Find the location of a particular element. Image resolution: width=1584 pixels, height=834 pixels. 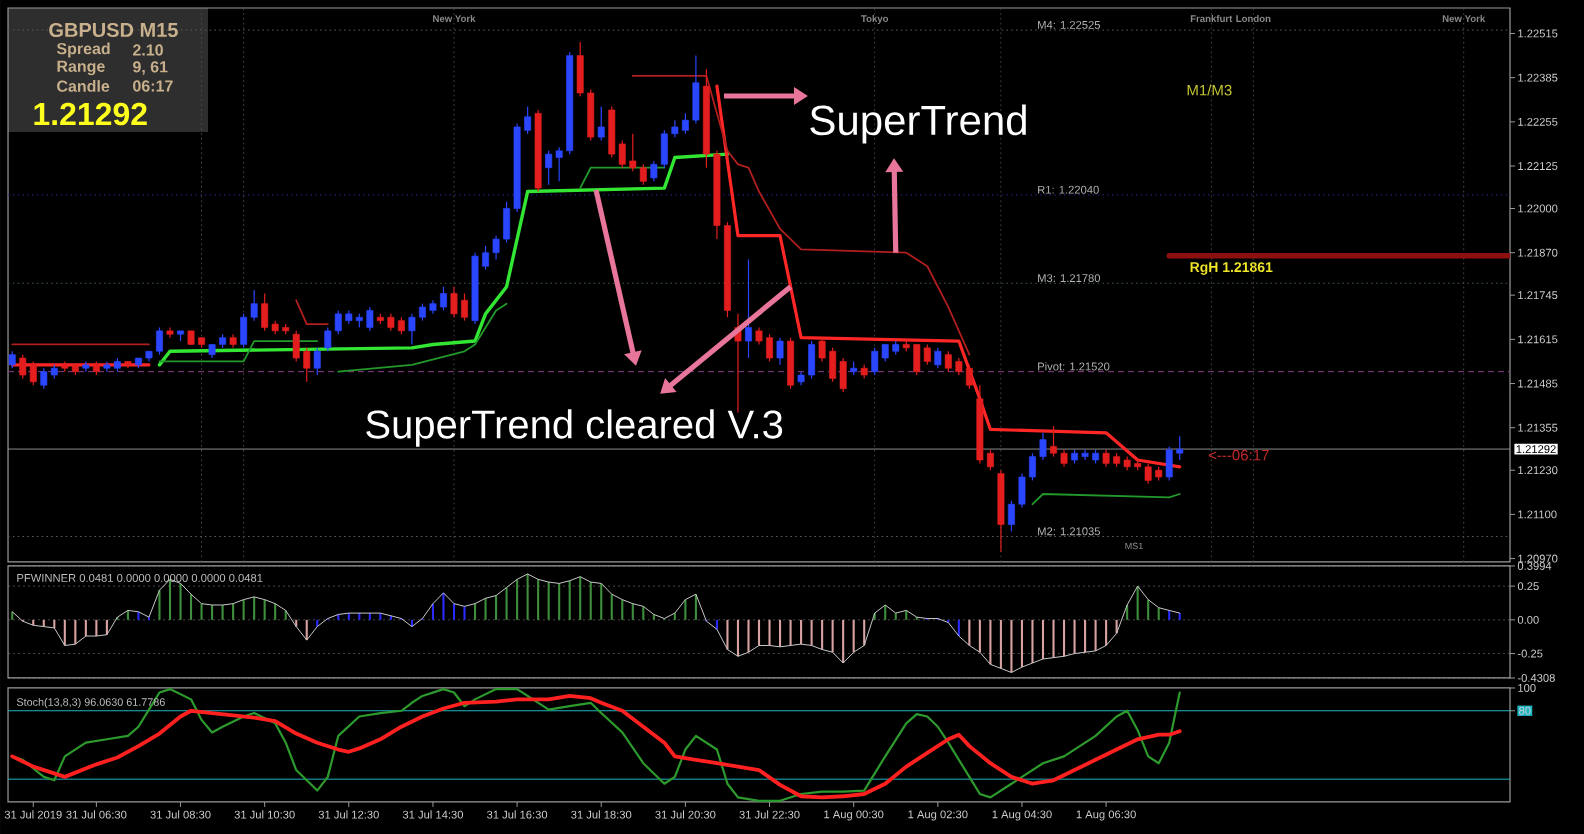

annotation: 06:17 is located at coordinates (153, 86).